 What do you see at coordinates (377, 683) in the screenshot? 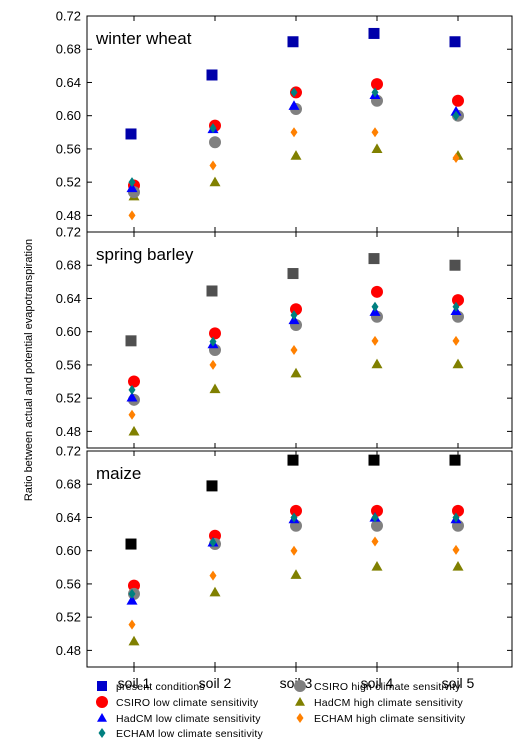
I see `x-tick-label: soil 4` at bounding box center [377, 683].